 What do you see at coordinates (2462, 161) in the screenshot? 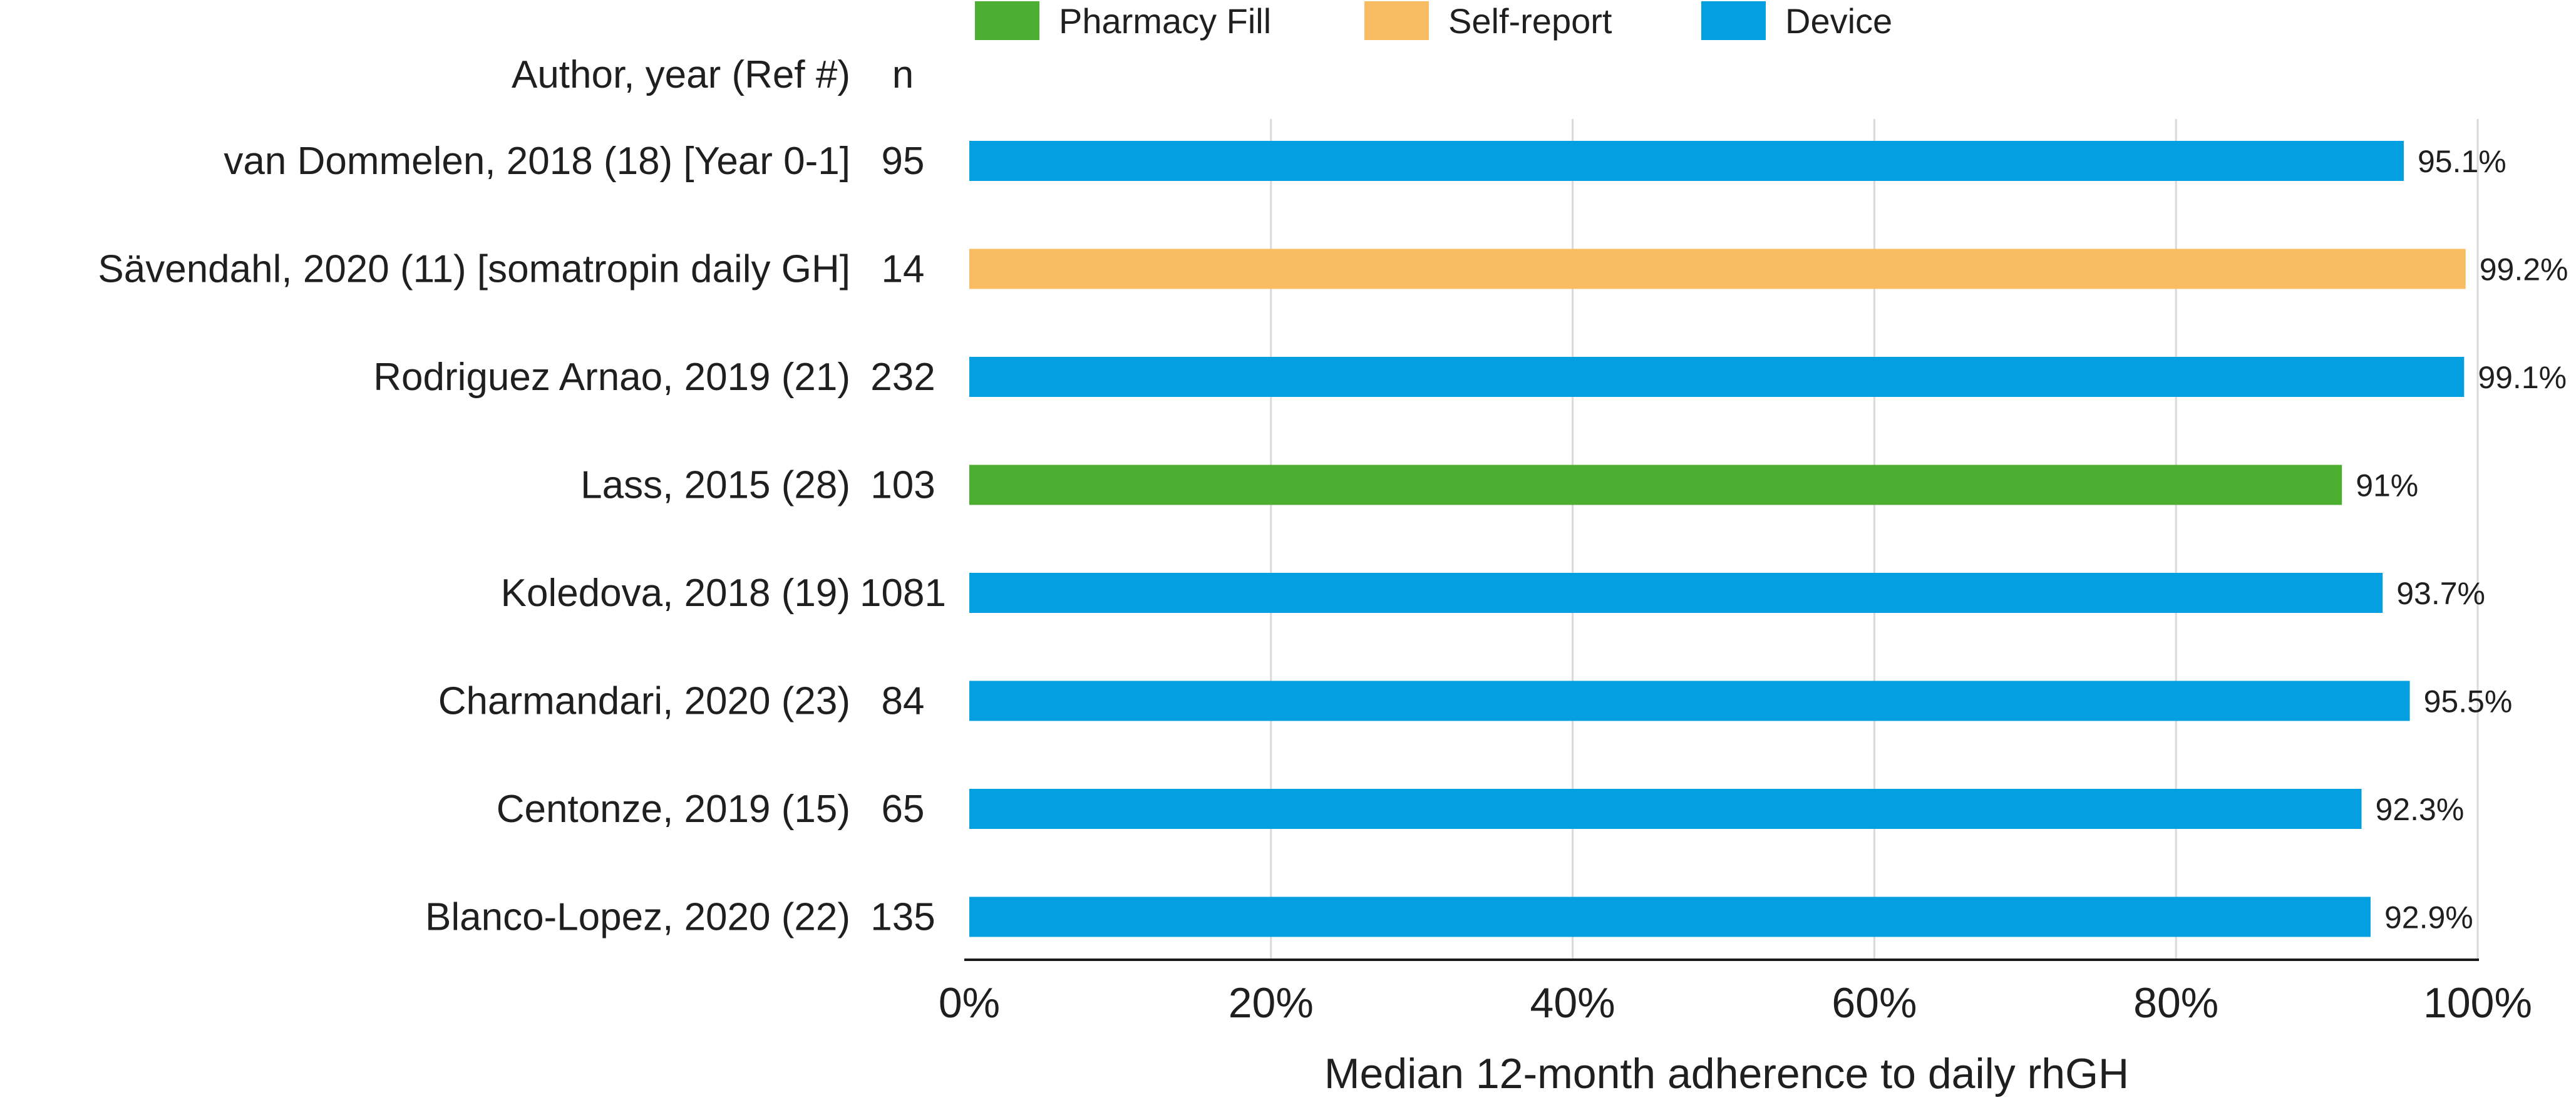
I see `bar-value-label: 95.1%` at bounding box center [2462, 161].